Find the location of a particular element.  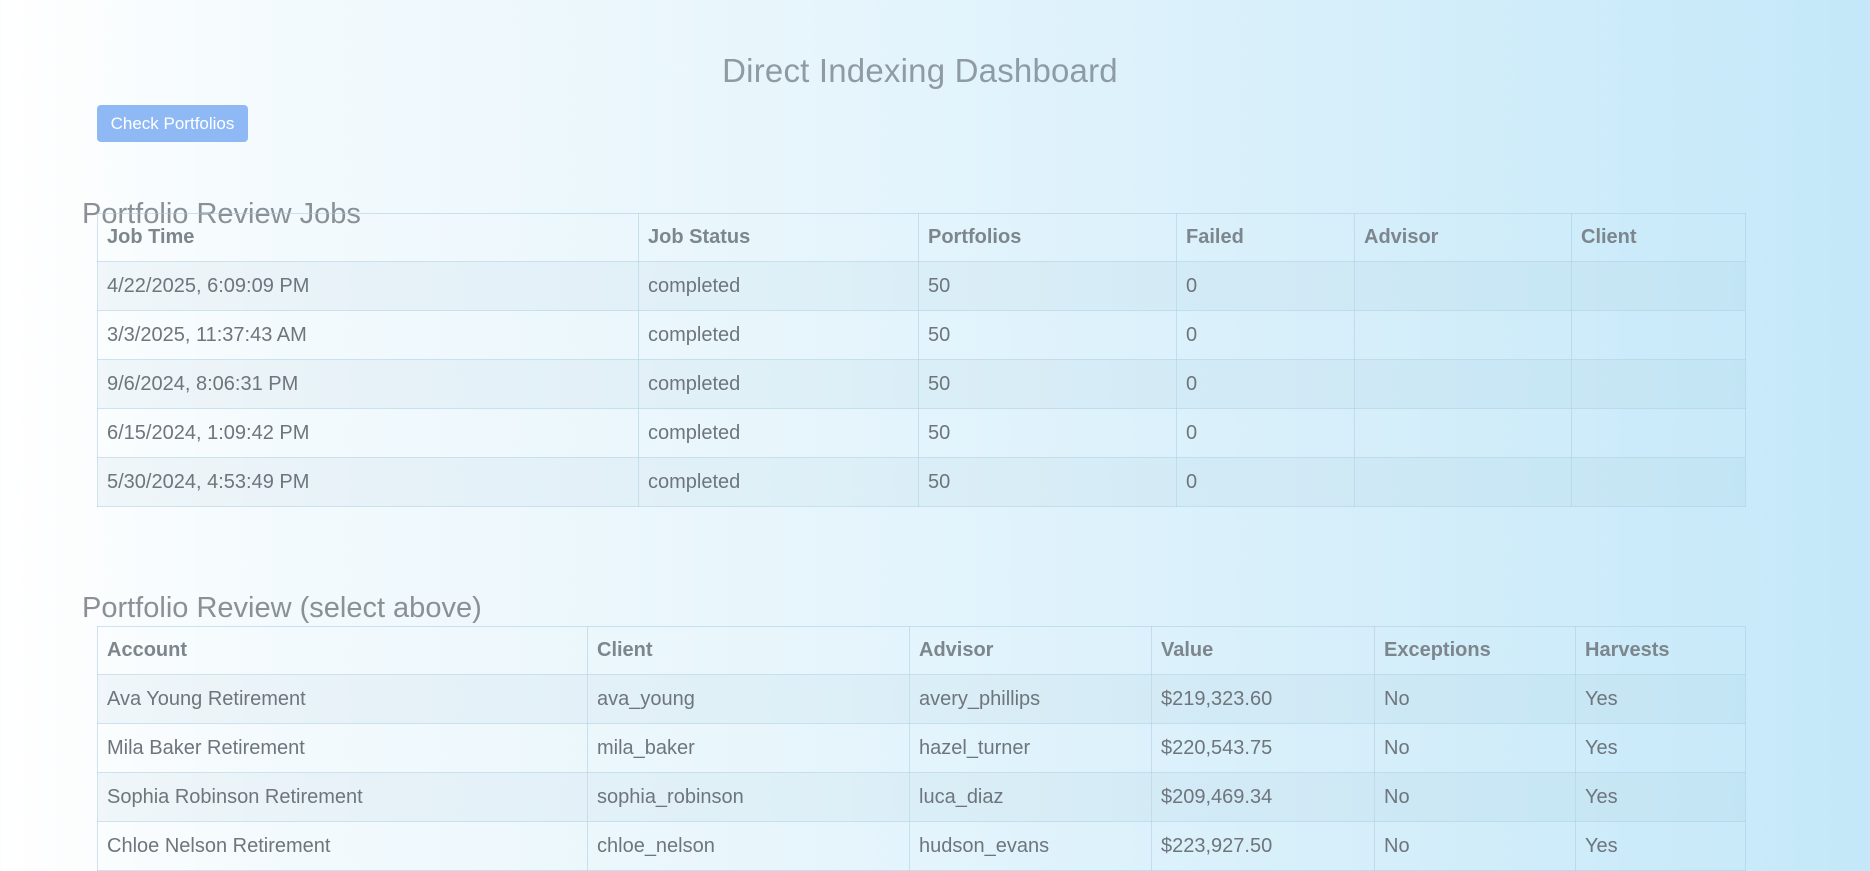

account-cell: Mila Baker Retirement is located at coordinates (342, 748).